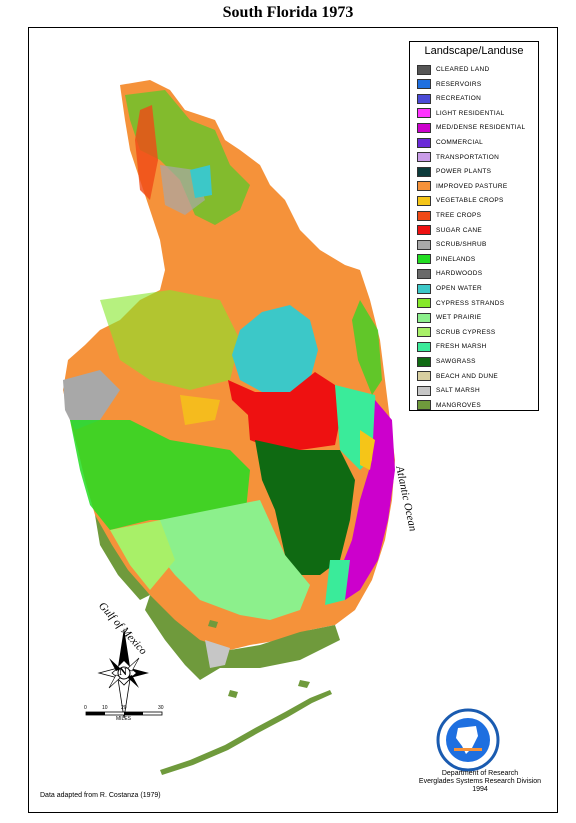 The height and width of the screenshot is (823, 576). I want to click on legend-item: BEACH AND DUNE, so click(457, 376).